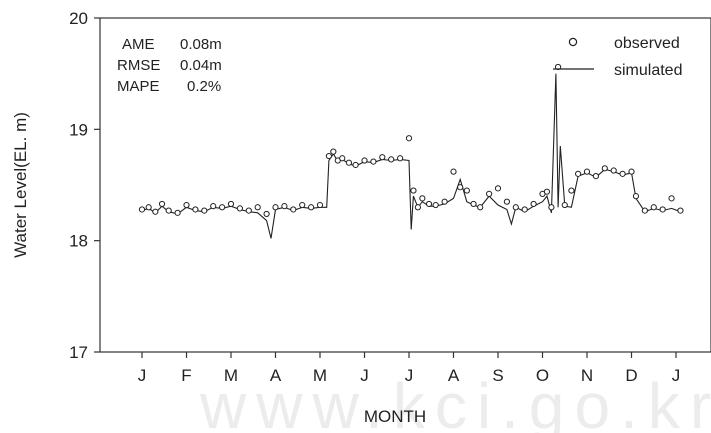 This screenshot has height=433, width=711. I want to click on stat-value: 0.08m, so click(201, 44).